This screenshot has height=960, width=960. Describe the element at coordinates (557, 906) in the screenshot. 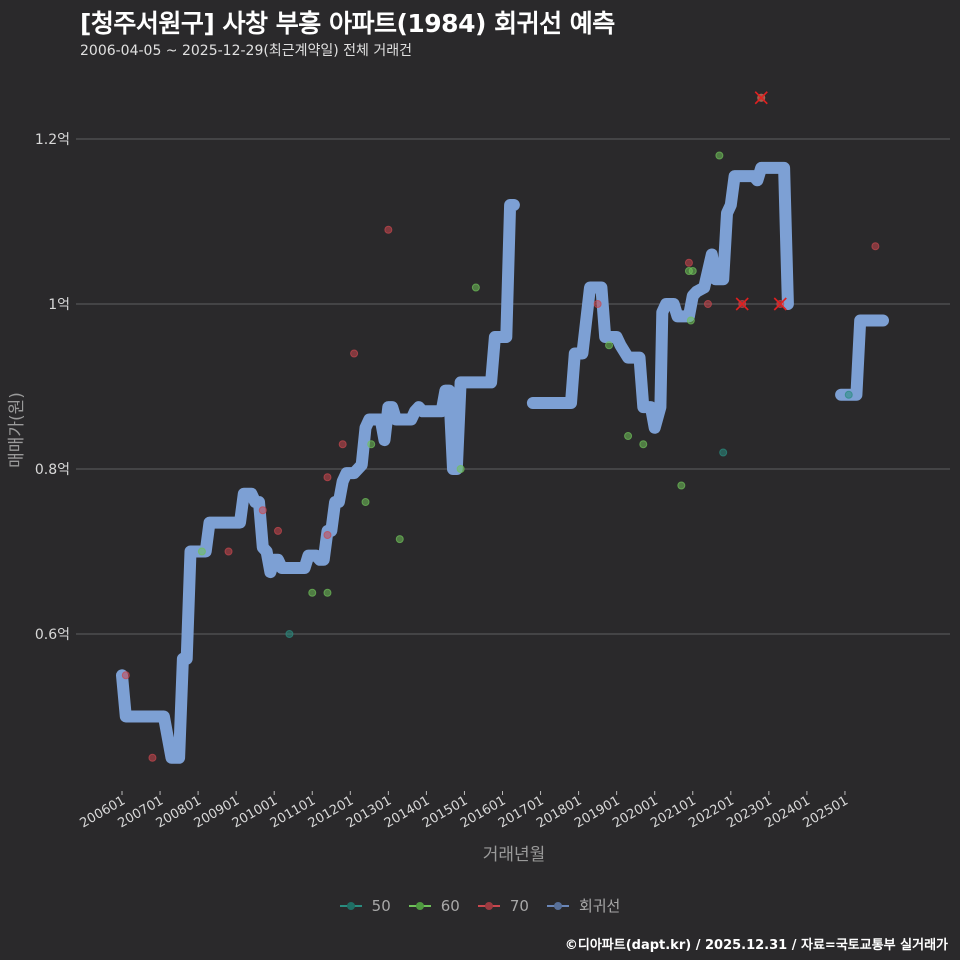

I see `legend-swatch-regression-icon` at that location.